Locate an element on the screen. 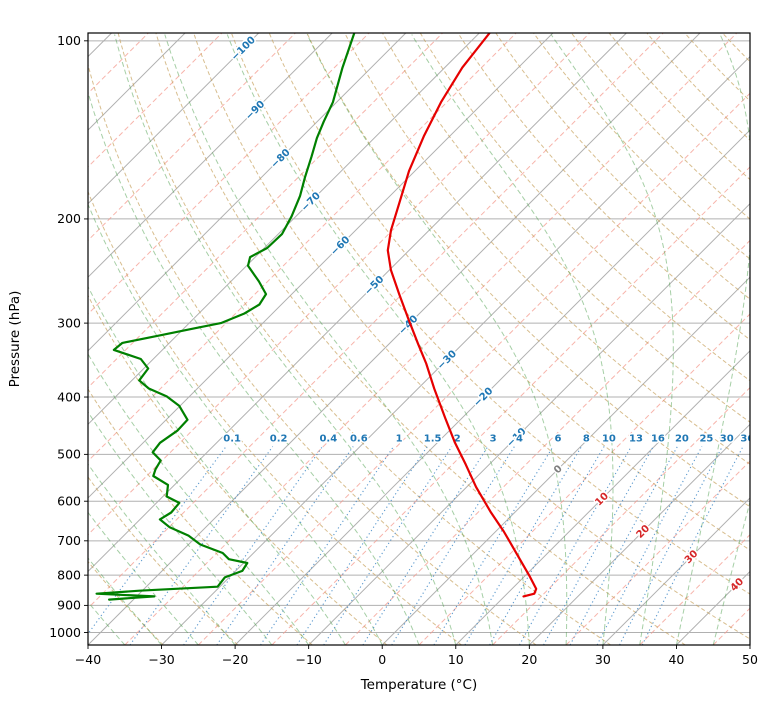 The width and height of the screenshot is (775, 708). mixing-ratio-labels: 0.1 0.2 0.4 0.6 1 1.5 2 3 4 6 8 10 13 16 20 25 30 36 is located at coordinates (488, 439).